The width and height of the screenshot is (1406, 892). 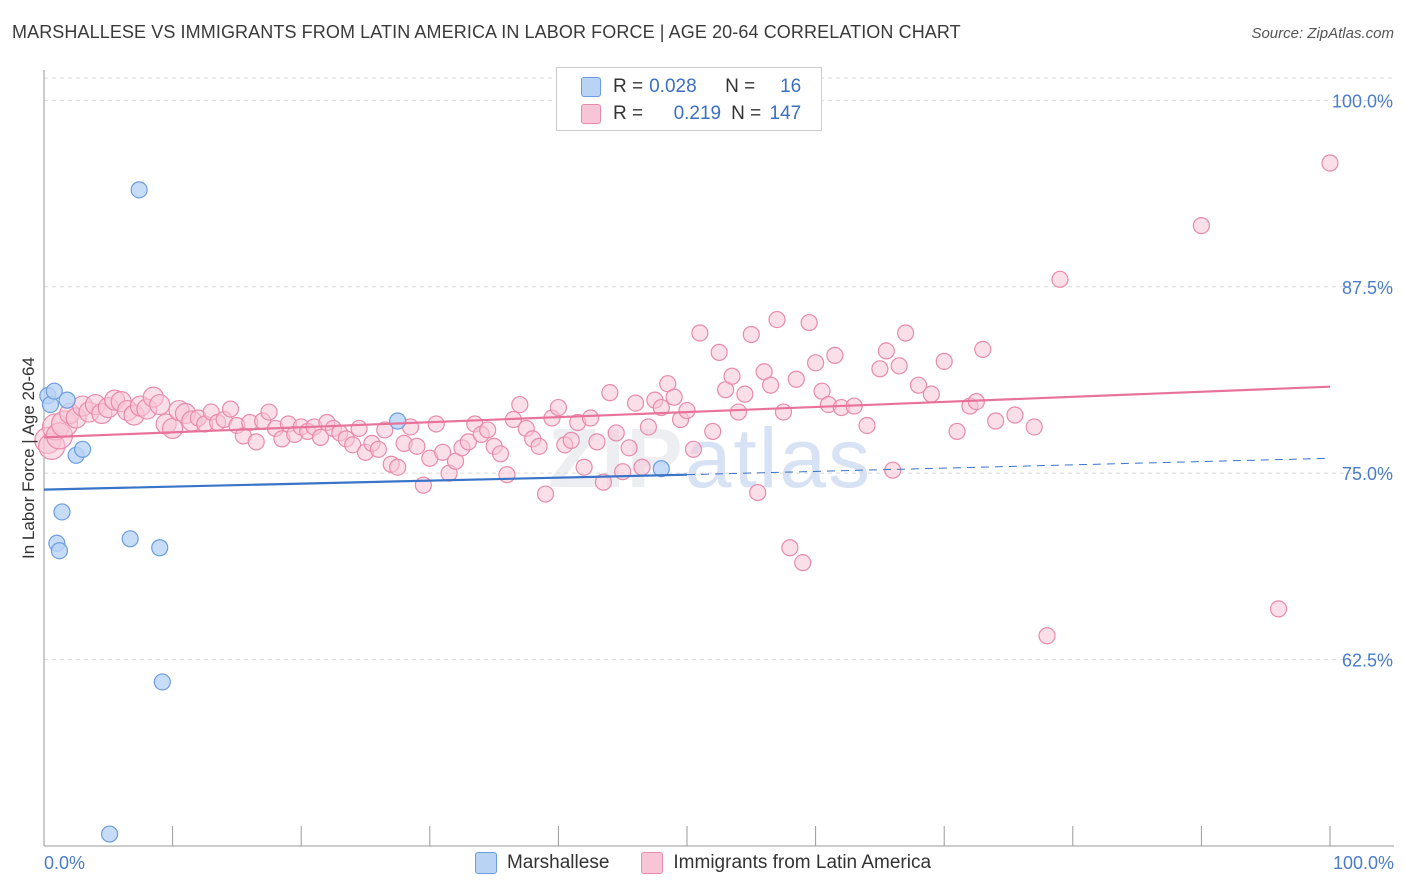 I want to click on y-tick-label-0: 100.0%, so click(x=1362, y=101).